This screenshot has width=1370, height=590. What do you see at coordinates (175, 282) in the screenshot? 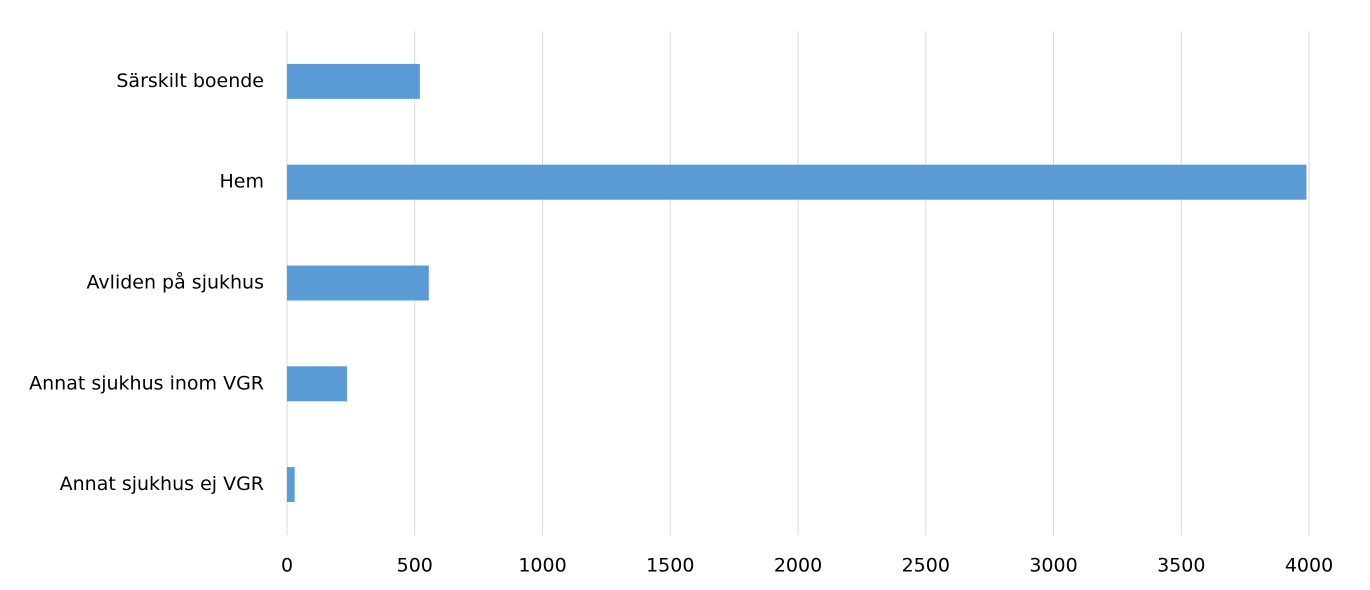
I see `y-tick-label: Avliden på sjukhus` at bounding box center [175, 282].